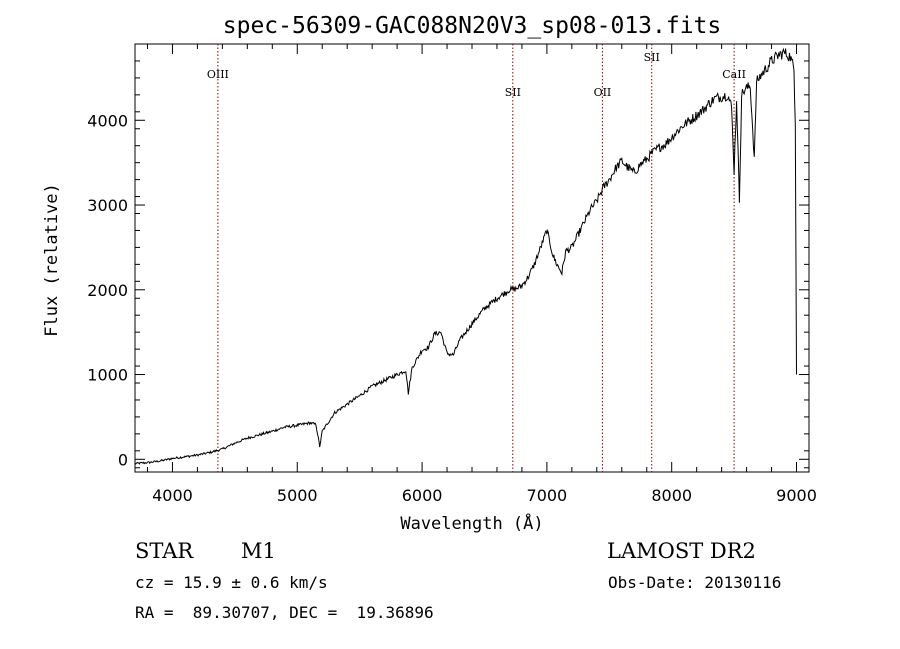 This screenshot has width=900, height=649. I want to click on y-tick-label: 0, so click(123, 459).